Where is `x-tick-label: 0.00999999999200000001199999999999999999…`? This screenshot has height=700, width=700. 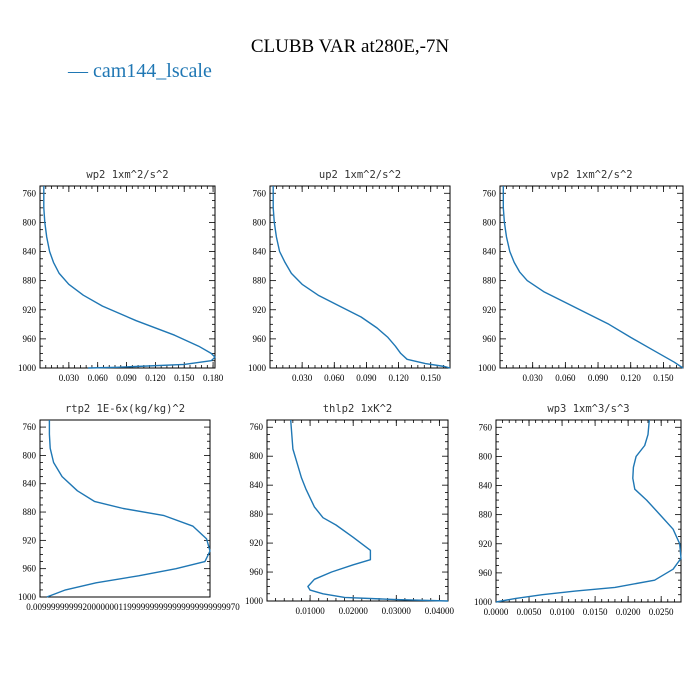
x-tick-label: 0.00999999999200000001199999999999999999… is located at coordinates (133, 607).